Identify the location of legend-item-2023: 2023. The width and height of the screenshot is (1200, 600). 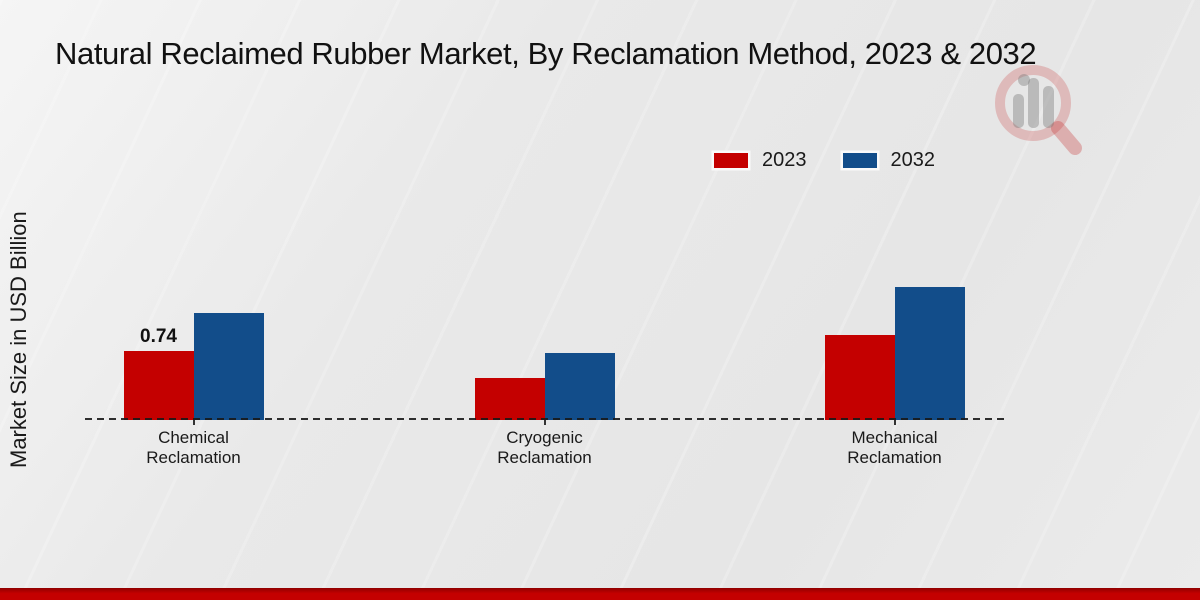
(760, 160).